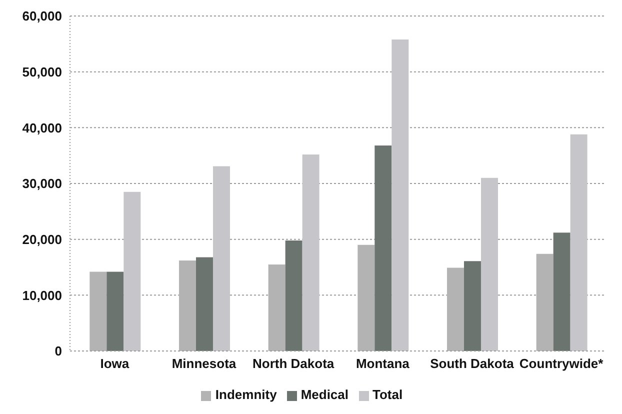 This screenshot has width=622, height=414. What do you see at coordinates (42, 295) in the screenshot?
I see `y-tick-label: 10,000` at bounding box center [42, 295].